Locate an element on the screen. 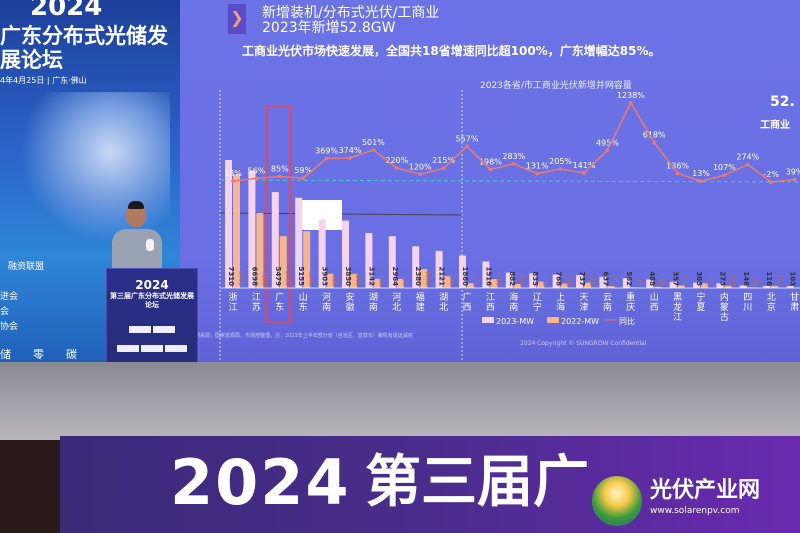 This screenshot has height=533, width=800. bar-label-2023: 2380 is located at coordinates (418, 277).